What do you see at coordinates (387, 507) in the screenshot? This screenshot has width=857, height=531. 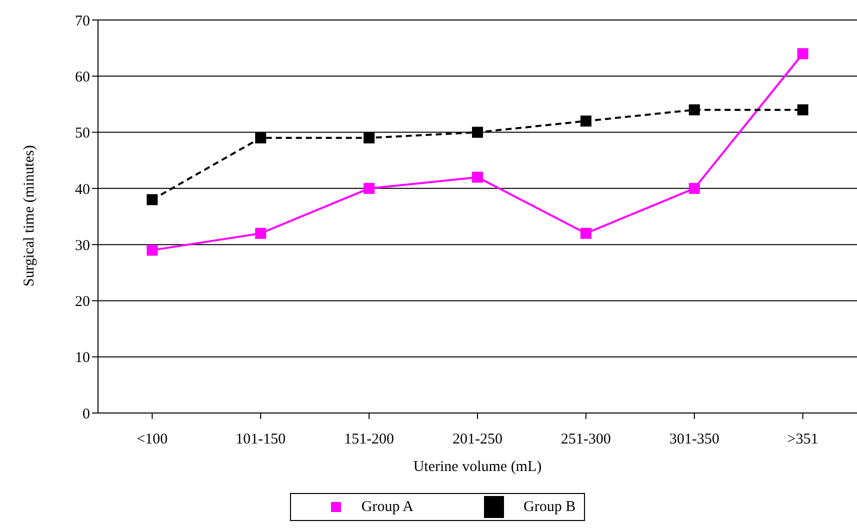 I see `legend-label: Group A` at bounding box center [387, 507].